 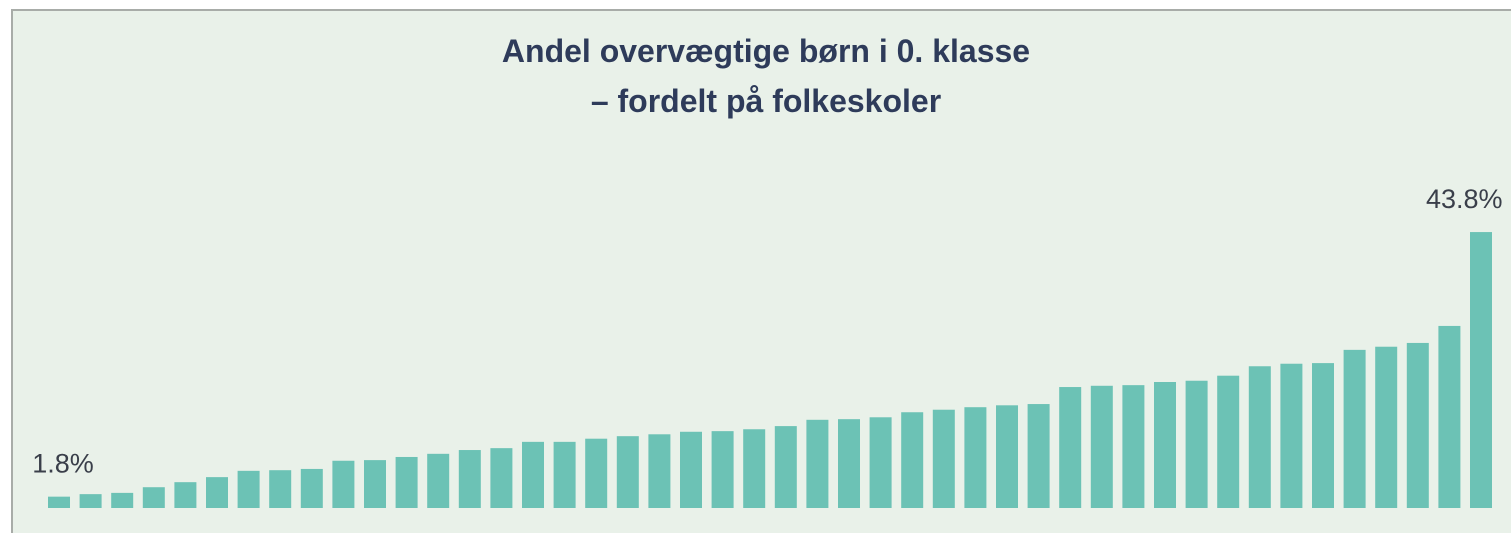 I want to click on chart-subtitle: – fordelt på folkeskoler, so click(x=766, y=101).